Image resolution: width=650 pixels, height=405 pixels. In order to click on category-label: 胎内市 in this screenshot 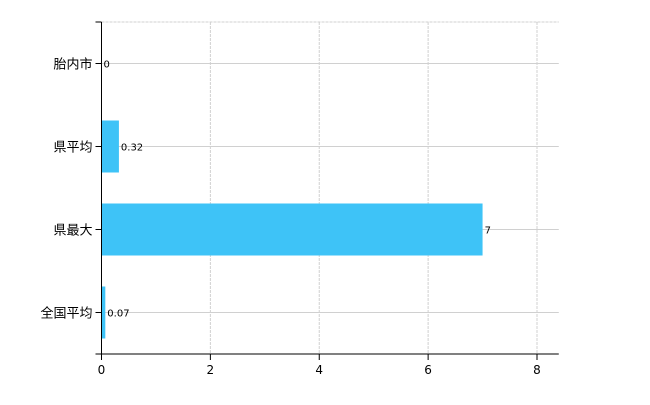, I will do `click(72, 65)`.